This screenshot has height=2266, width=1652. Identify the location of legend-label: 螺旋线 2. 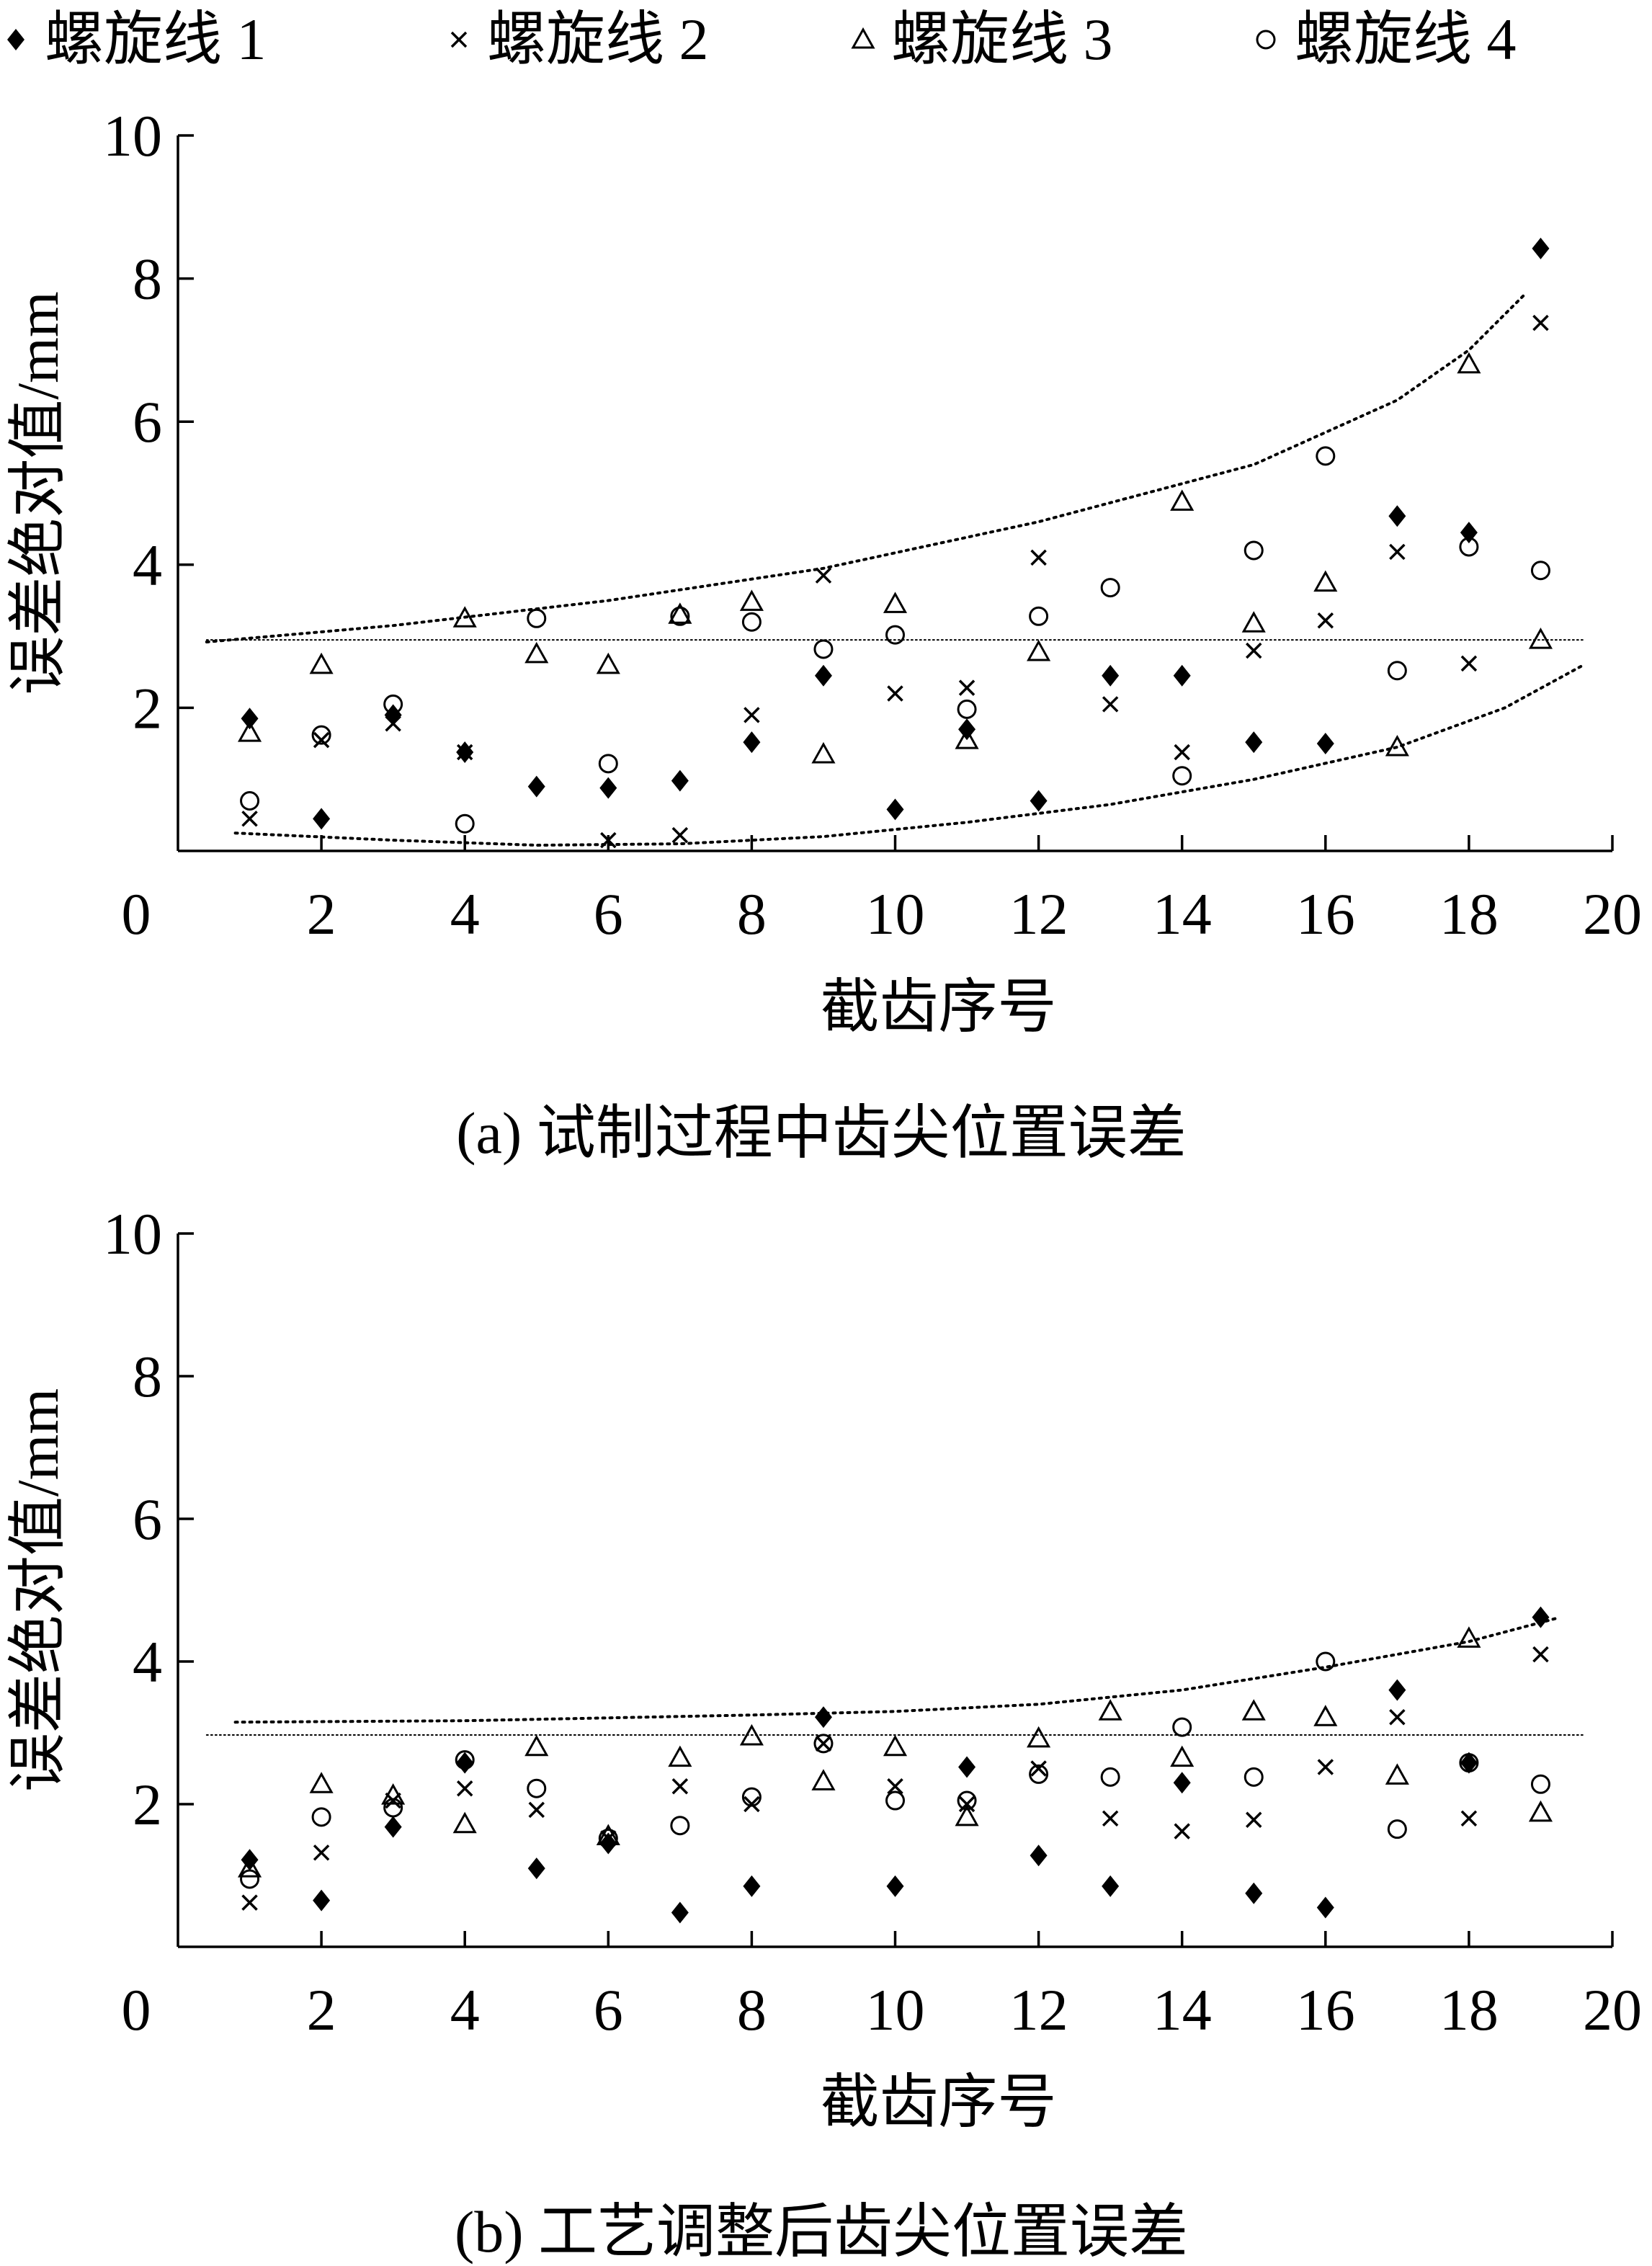
(598, 39).